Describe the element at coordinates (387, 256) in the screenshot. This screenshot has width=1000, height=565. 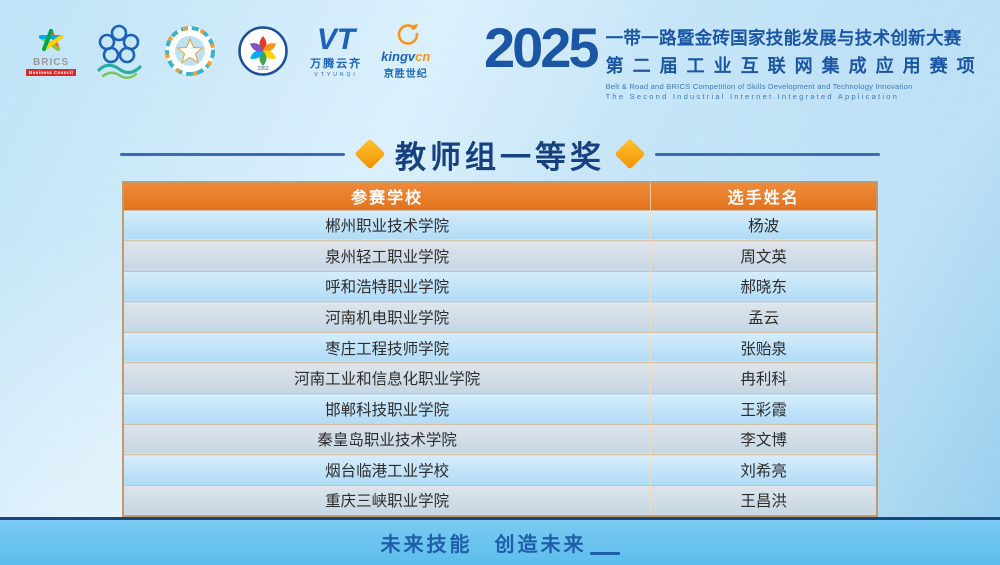
I see `school-cell: 泉州轻工职业学院` at that location.